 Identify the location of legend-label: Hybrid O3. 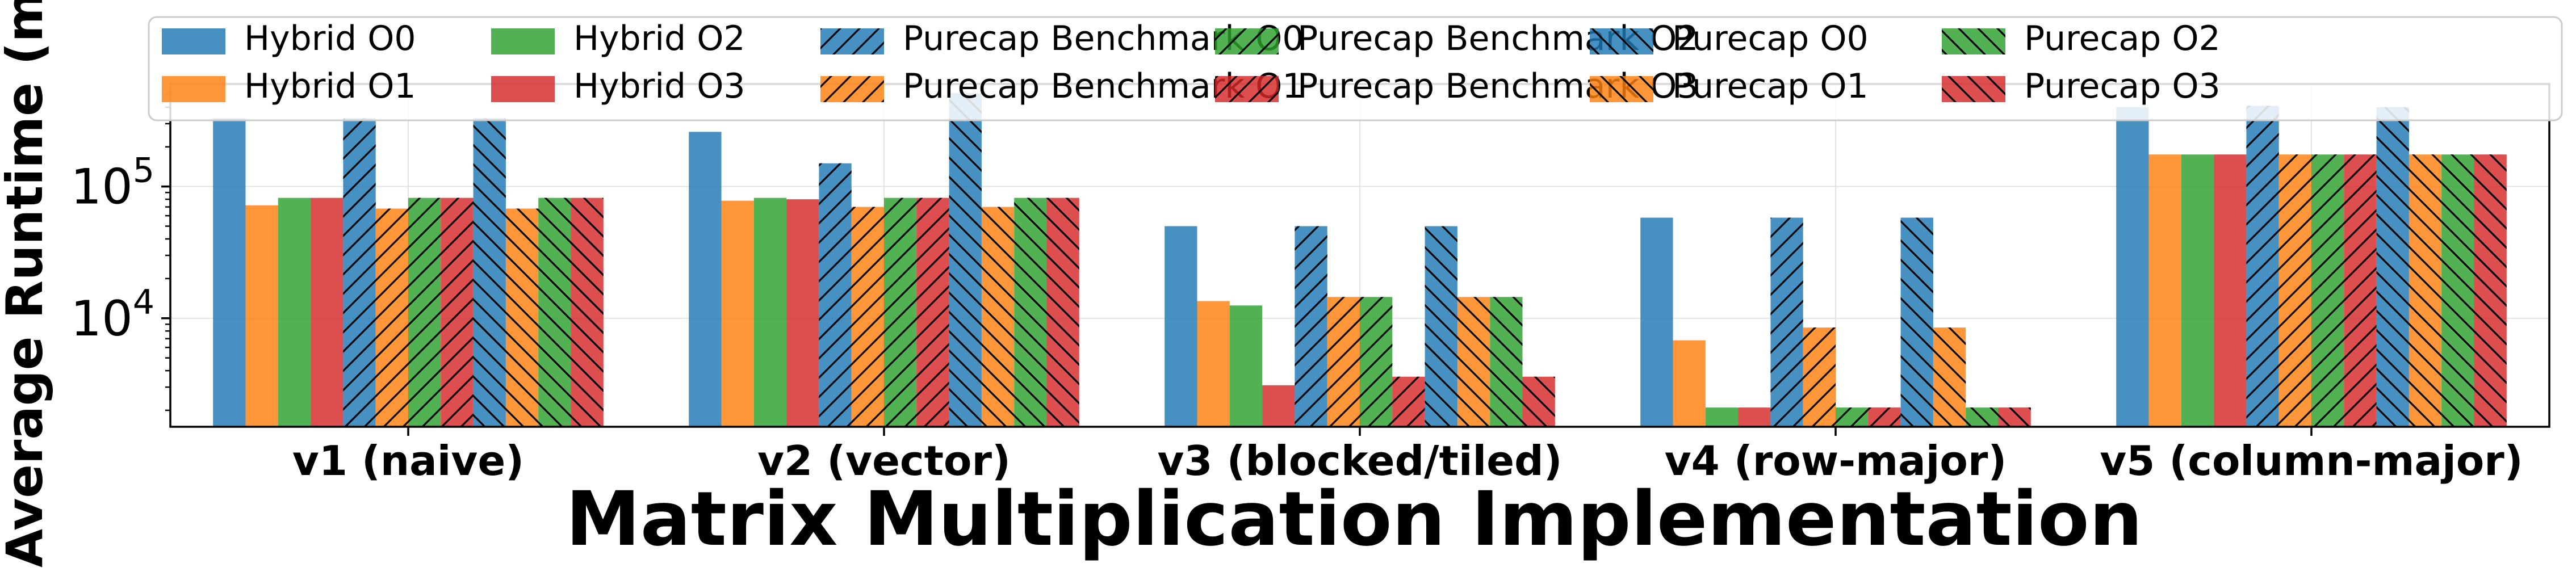
(659, 86).